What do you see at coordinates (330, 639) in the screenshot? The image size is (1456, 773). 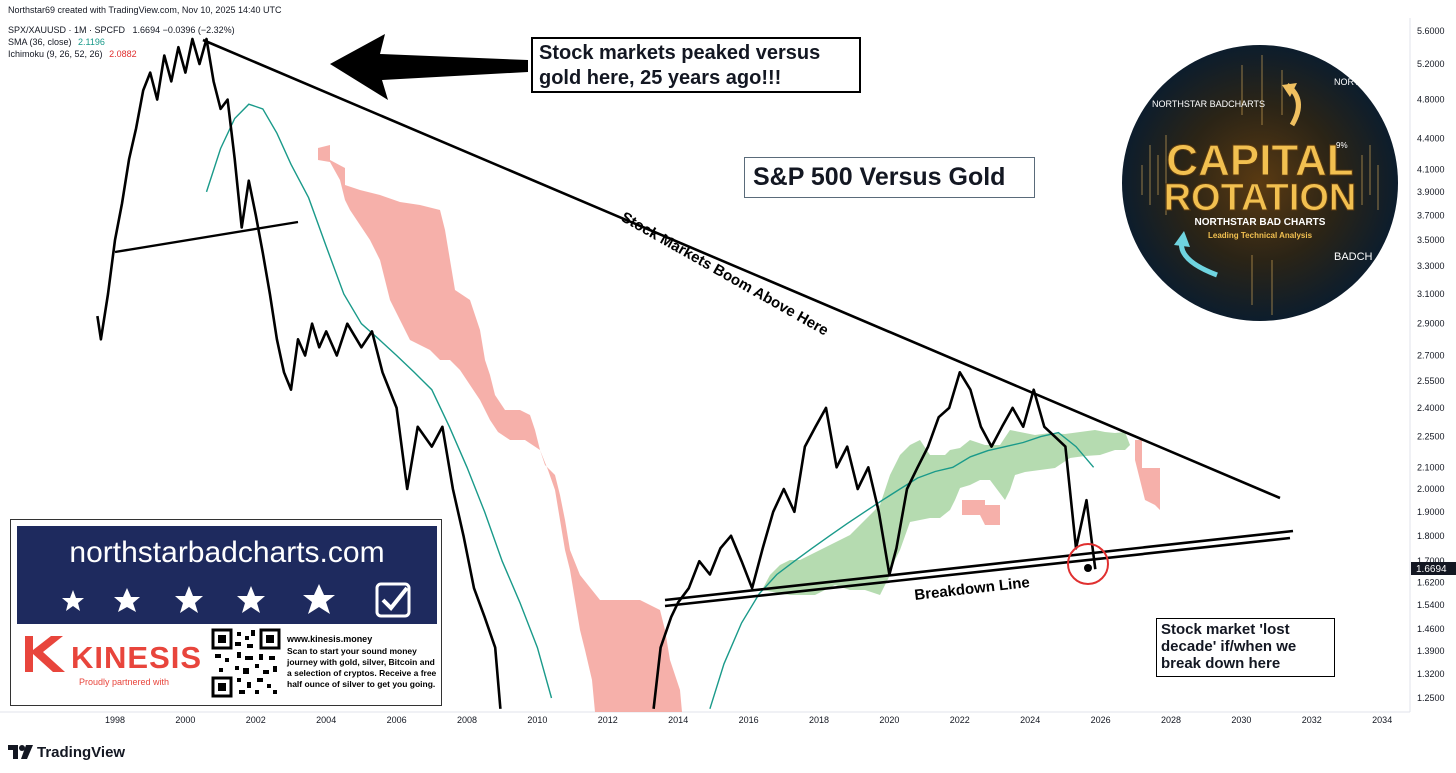 I see `kinesis-url: www.kinesis.money` at bounding box center [330, 639].